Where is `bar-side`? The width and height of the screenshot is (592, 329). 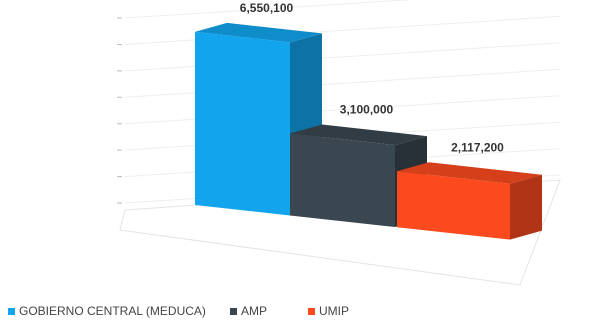
bar-side is located at coordinates (526, 207).